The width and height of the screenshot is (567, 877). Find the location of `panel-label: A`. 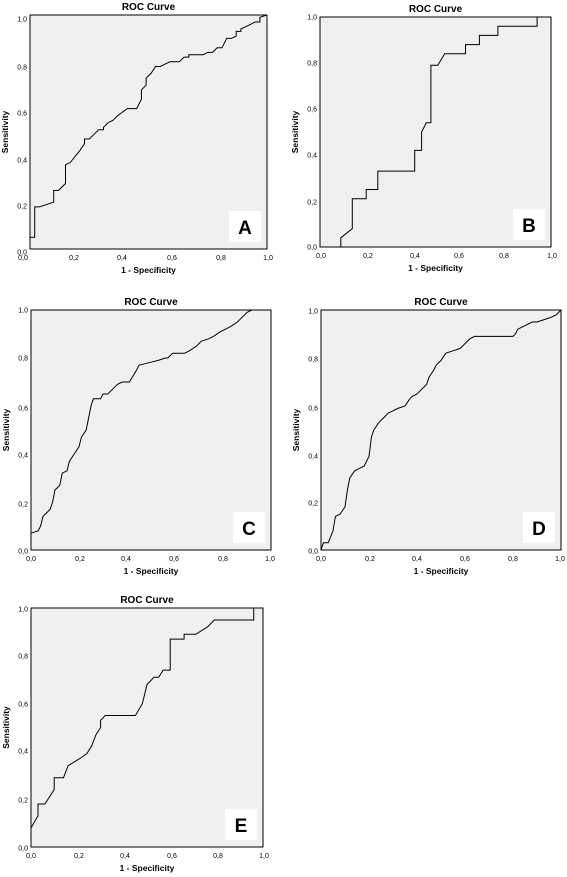

panel-label: A is located at coordinates (245, 228).